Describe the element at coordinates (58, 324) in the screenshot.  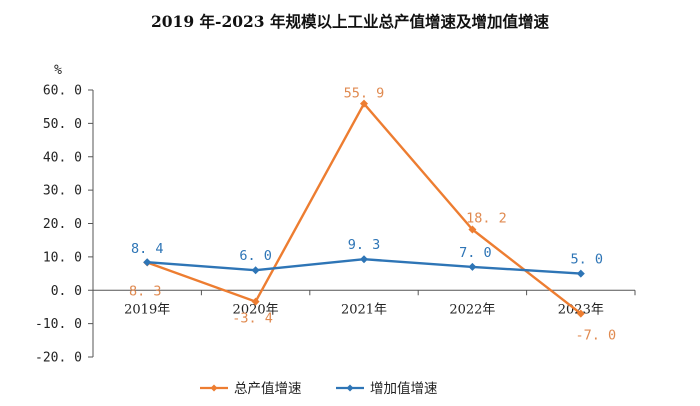
I see `y-tick-label: -10. 0` at that location.